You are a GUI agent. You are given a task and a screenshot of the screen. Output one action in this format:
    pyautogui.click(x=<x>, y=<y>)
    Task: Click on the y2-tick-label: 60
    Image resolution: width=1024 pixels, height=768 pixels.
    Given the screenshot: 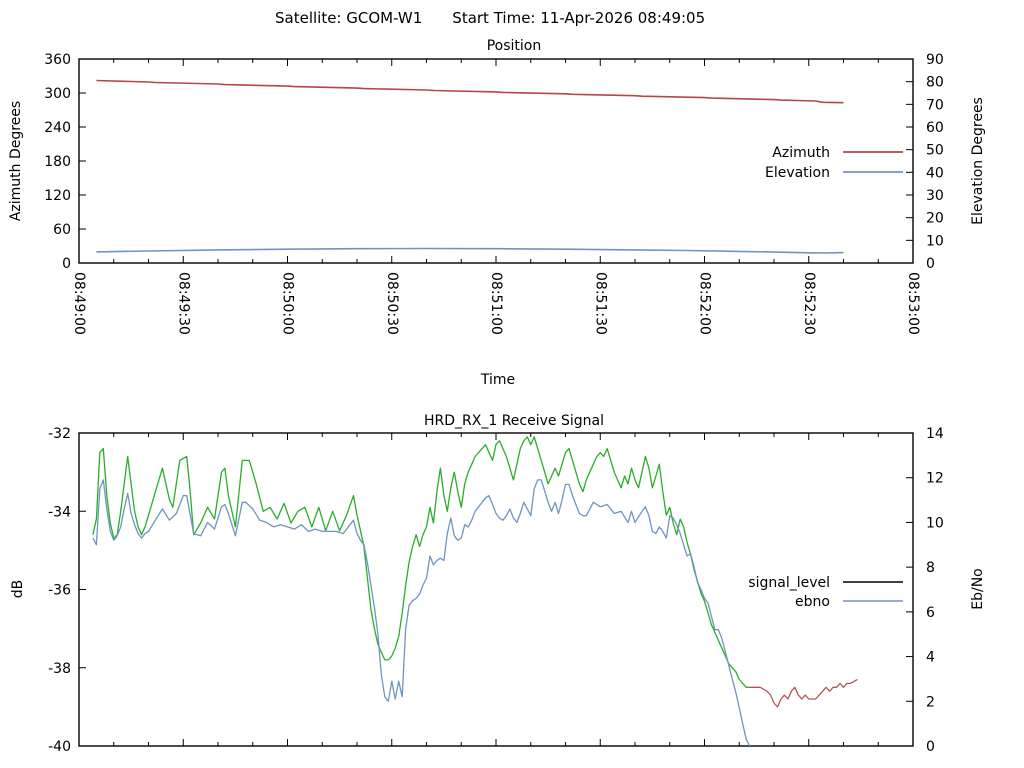 What is the action you would take?
    pyautogui.click(x=935, y=128)
    